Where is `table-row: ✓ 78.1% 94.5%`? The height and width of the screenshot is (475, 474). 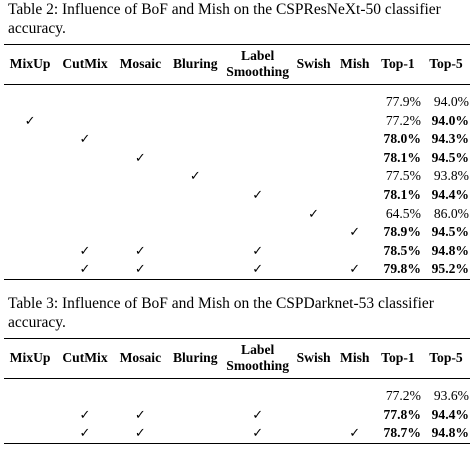 table-row: ✓ 78.1% 94.5% is located at coordinates (237, 158).